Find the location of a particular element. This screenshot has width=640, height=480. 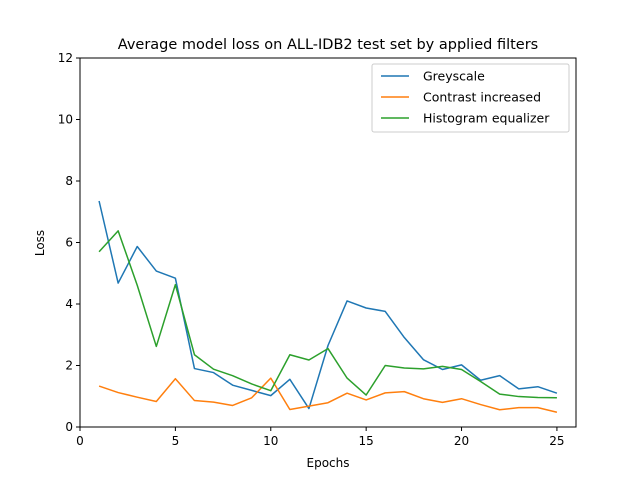

legend-label-0: Greyscale is located at coordinates (454, 76).